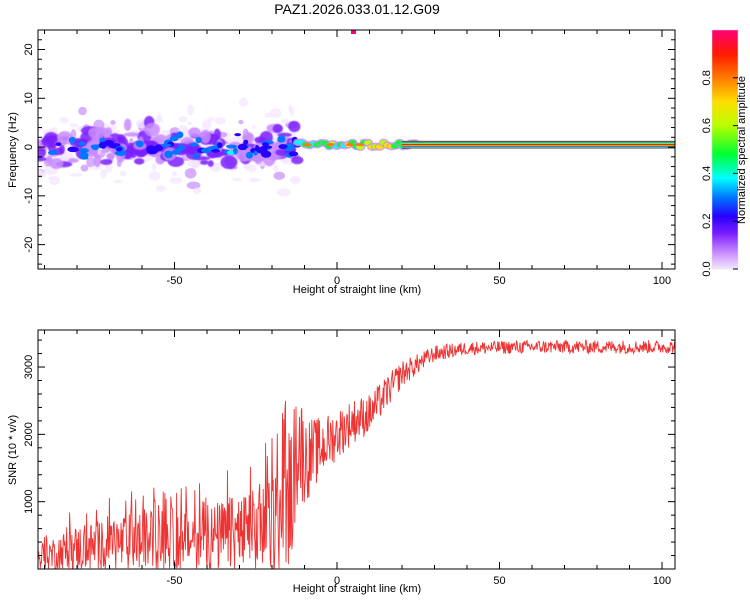 The height and width of the screenshot is (605, 750). Describe the element at coordinates (742, 150) in the screenshot. I see `colorbar-label: Normalized spectral amplitude` at that location.